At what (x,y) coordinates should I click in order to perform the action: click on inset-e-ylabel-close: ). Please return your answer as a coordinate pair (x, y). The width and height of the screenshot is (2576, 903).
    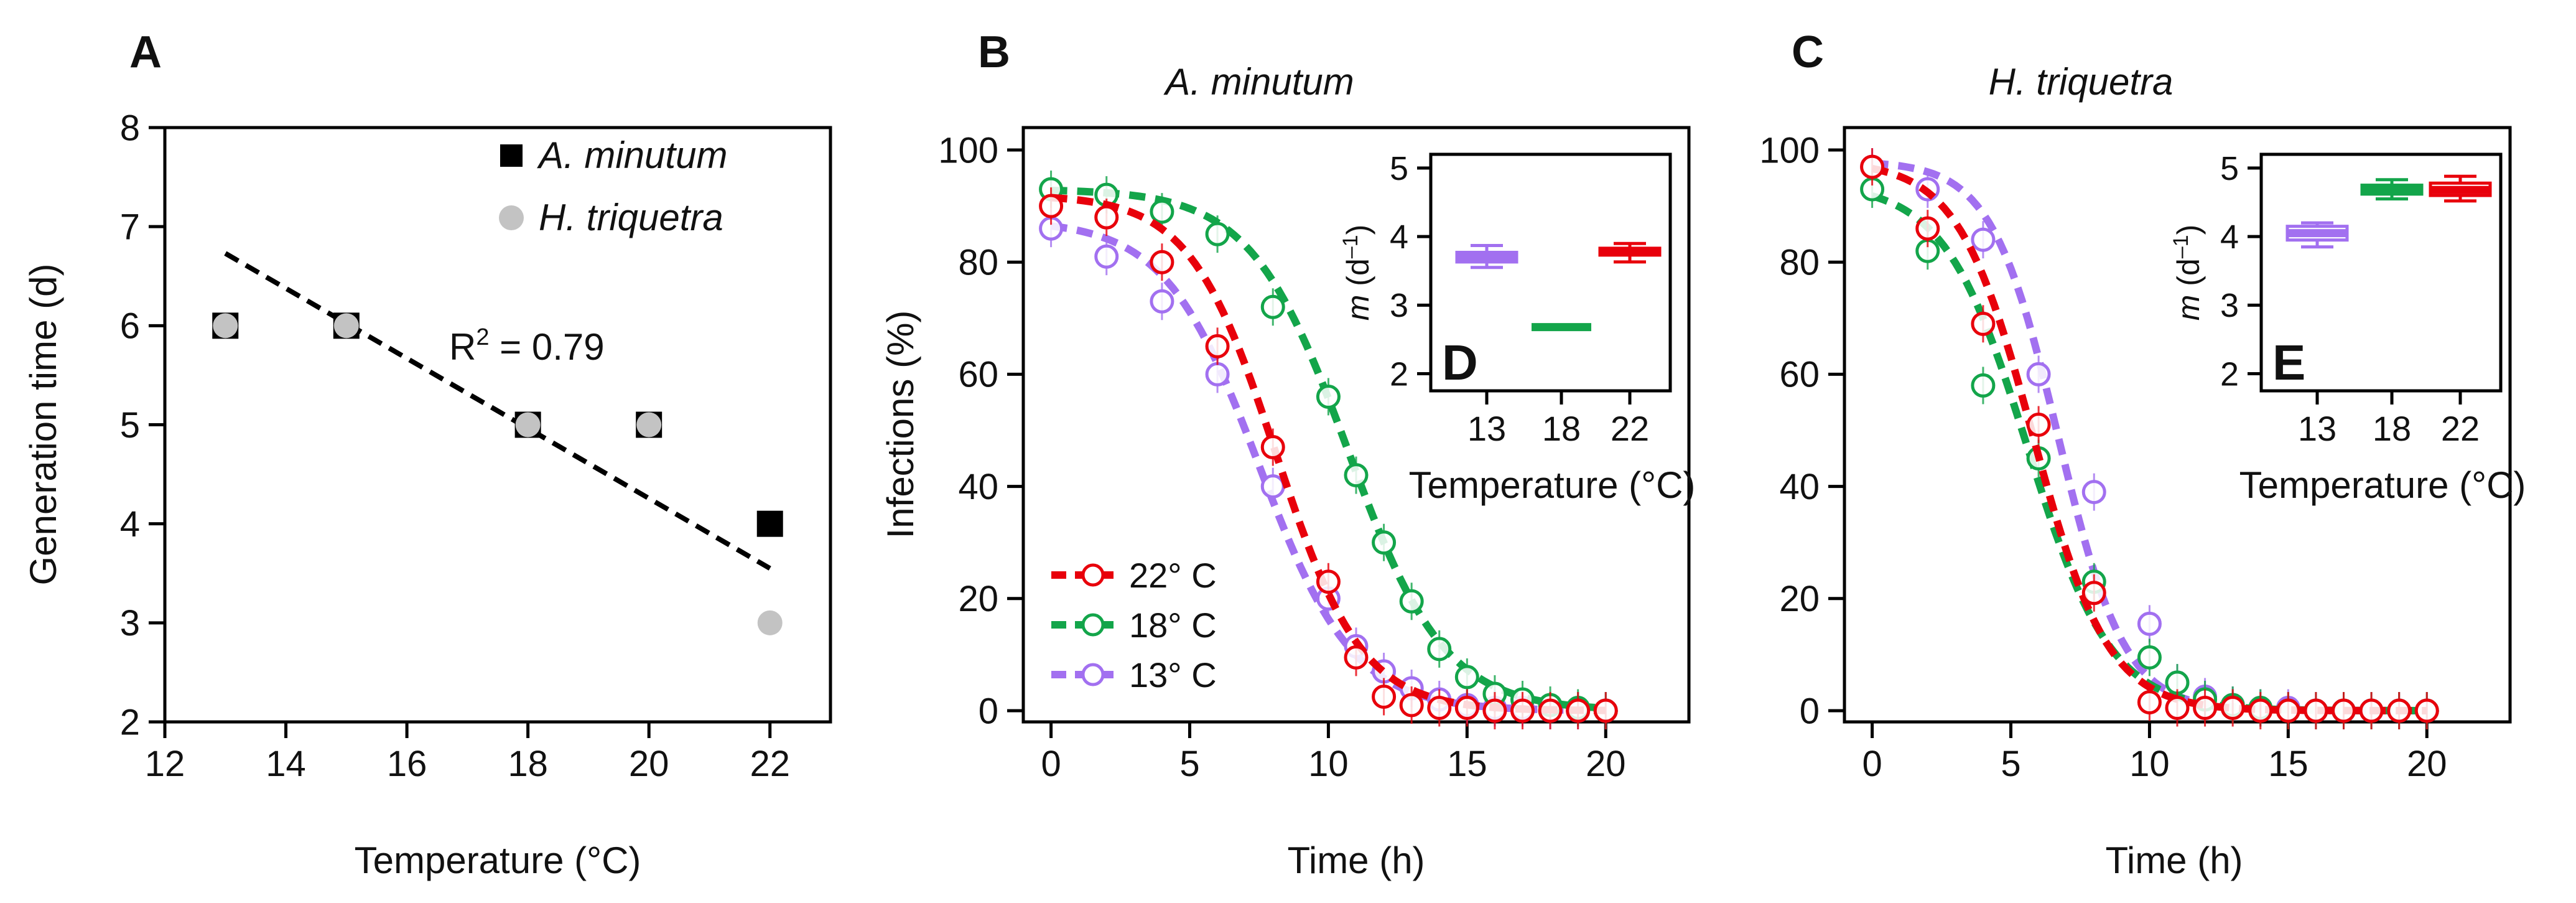
    Looking at the image, I should click on (2188, 230).